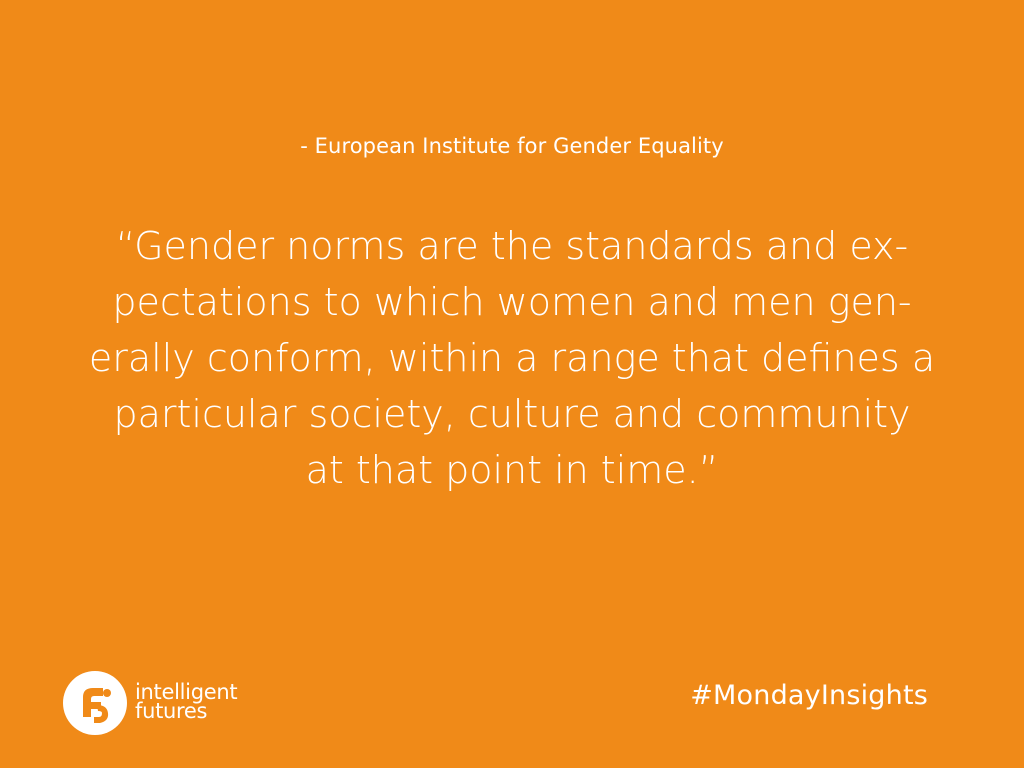 Image resolution: width=1024 pixels, height=768 pixels. Describe the element at coordinates (512, 146) in the screenshot. I see `quote-attribution: - European Institute for Gender Equality` at that location.